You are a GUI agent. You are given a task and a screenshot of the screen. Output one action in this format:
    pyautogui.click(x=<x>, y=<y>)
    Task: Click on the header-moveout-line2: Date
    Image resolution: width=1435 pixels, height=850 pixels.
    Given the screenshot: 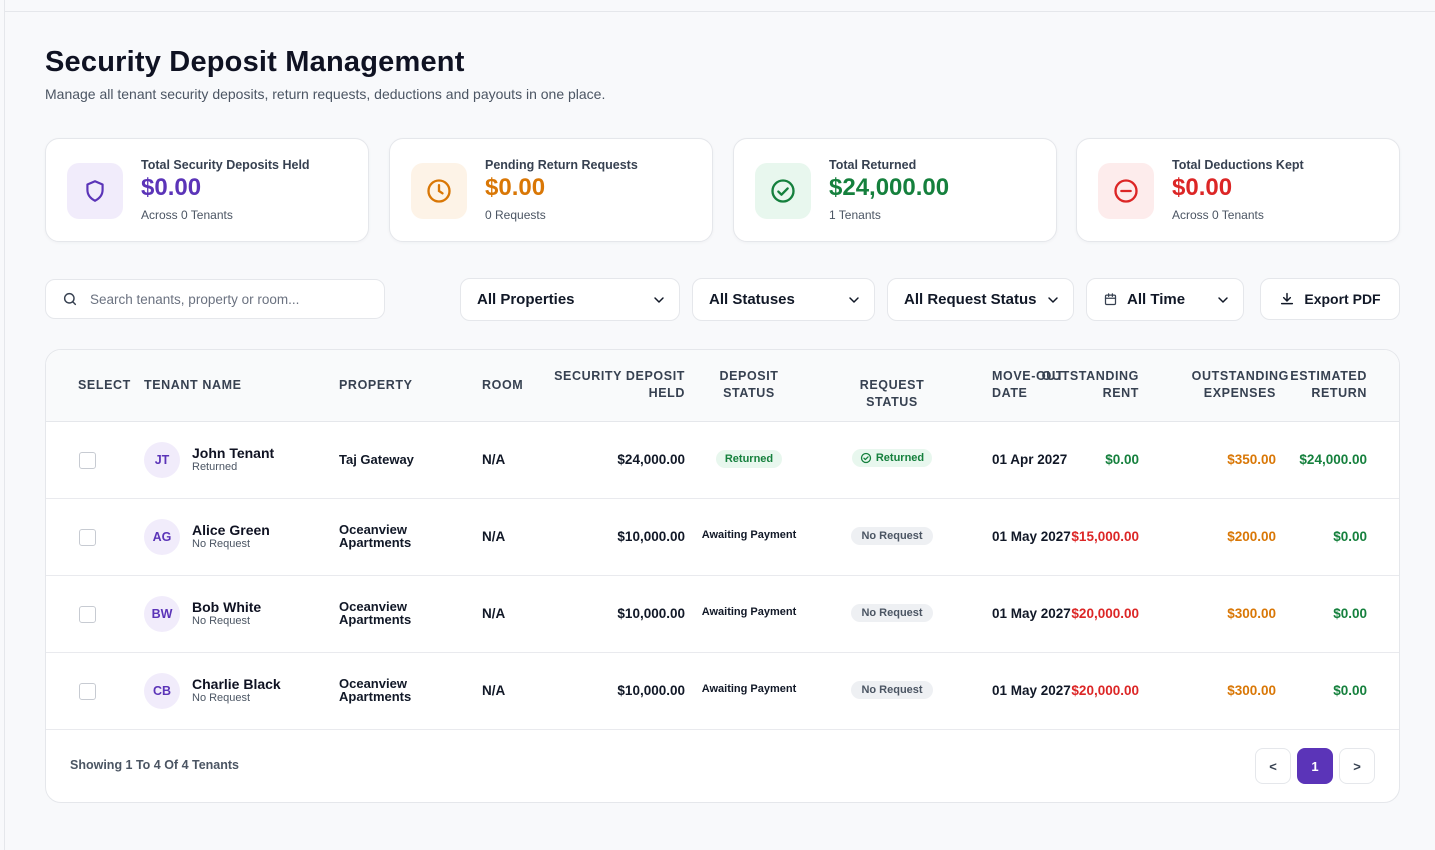 What is the action you would take?
    pyautogui.click(x=1010, y=393)
    